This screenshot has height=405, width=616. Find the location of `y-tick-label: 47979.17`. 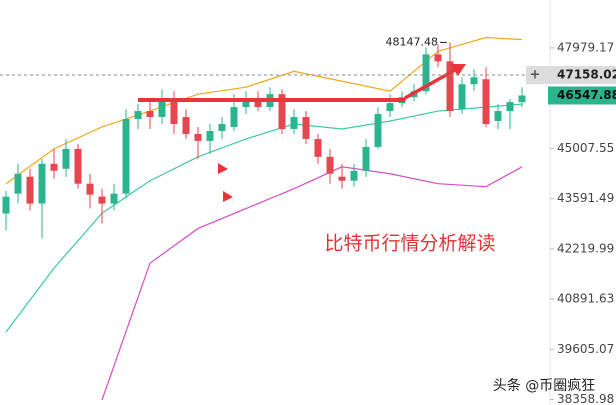

y-tick-label: 47979.17 is located at coordinates (585, 47).